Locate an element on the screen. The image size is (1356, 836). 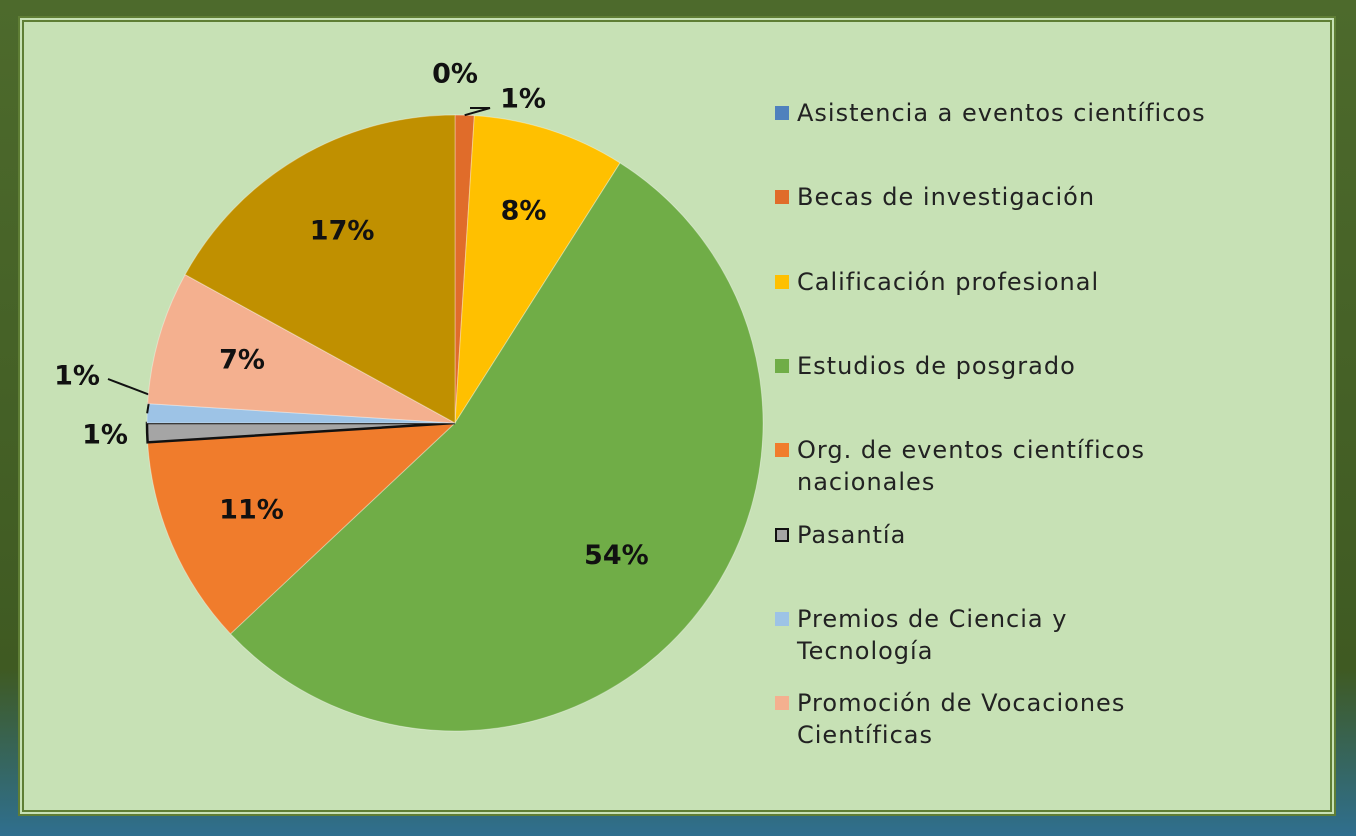
legend-entry: Asistencia a eventos científicos is located at coordinates (1036, 113).